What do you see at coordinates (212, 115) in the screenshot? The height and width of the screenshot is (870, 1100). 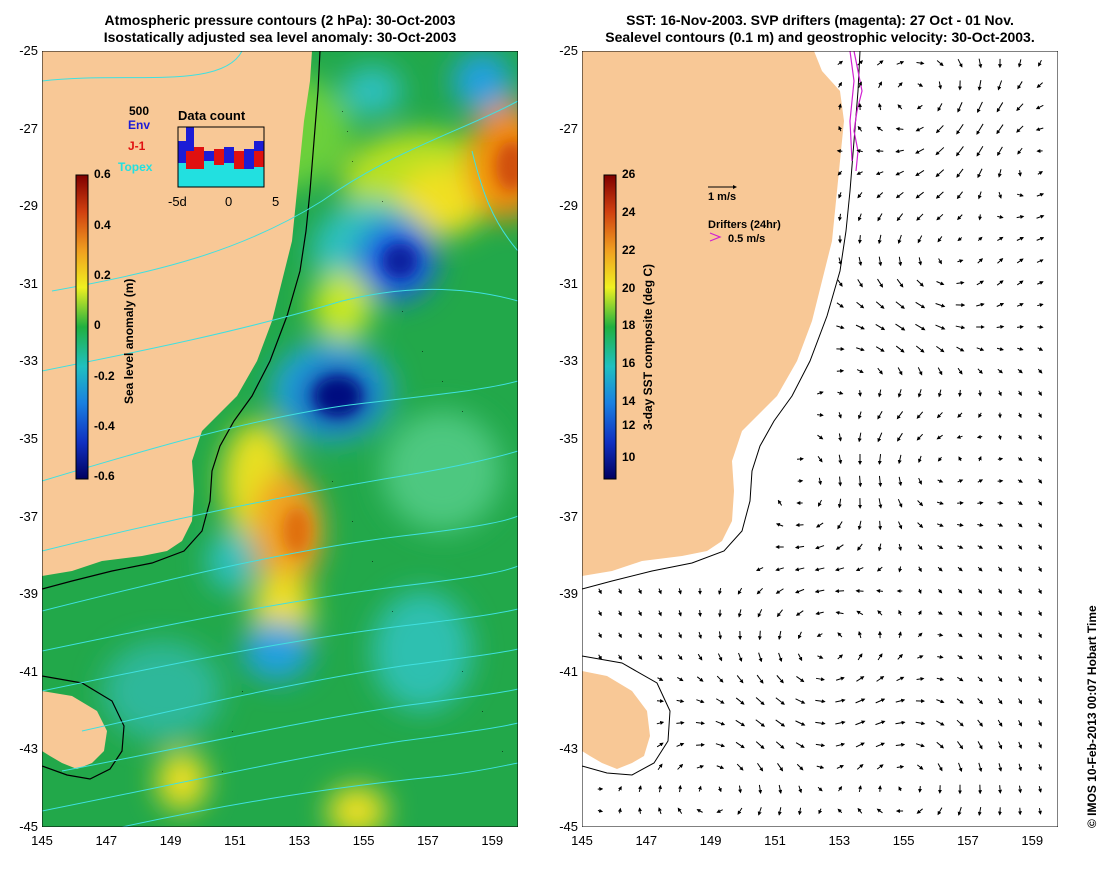 I see `data-count-title: Data count` at bounding box center [212, 115].